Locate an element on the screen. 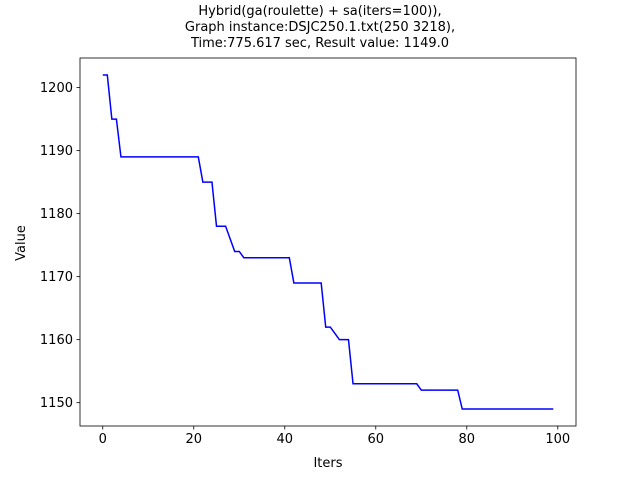 This screenshot has width=640, height=480. x-tick-label: 40 is located at coordinates (284, 439).